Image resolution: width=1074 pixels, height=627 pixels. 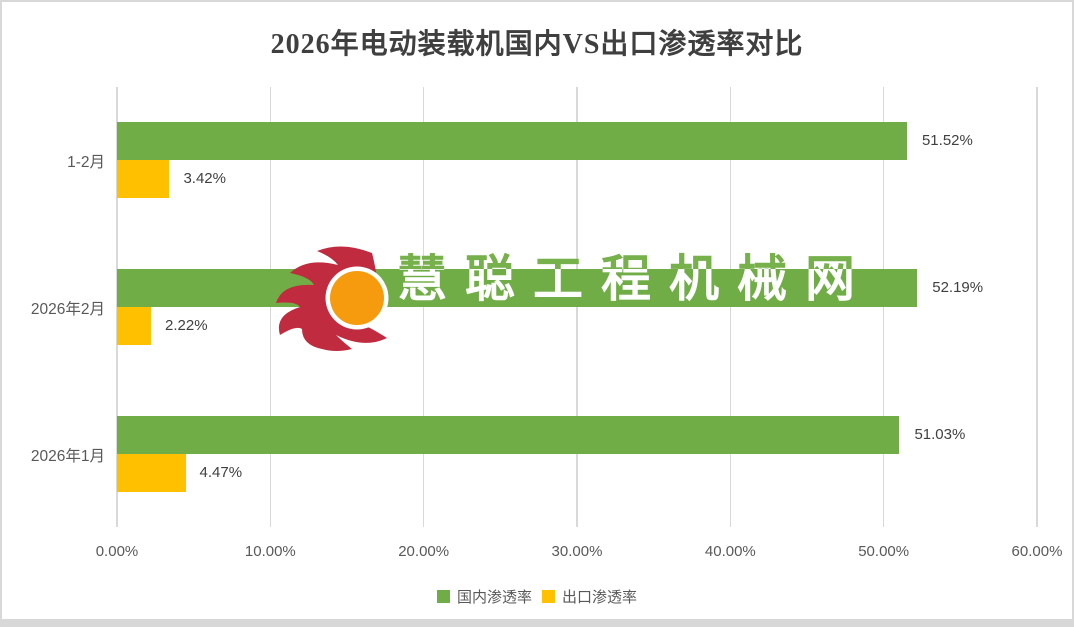 I want to click on value-label-domestic: 51.52%, so click(x=947, y=141).